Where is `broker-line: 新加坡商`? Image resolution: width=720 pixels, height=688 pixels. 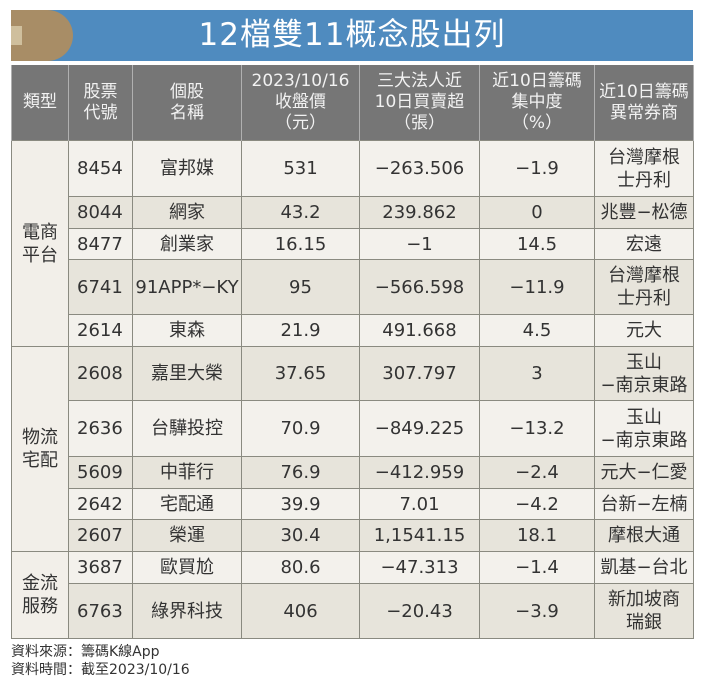 broker-line: 新加坡商 is located at coordinates (644, 599).